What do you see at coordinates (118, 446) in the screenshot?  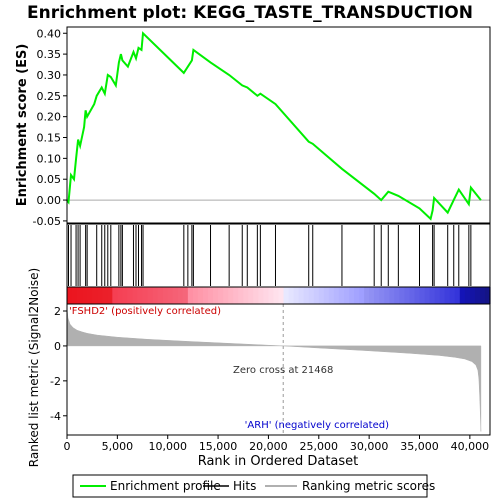 I see `x-tick-label: 5,000` at bounding box center [118, 446].